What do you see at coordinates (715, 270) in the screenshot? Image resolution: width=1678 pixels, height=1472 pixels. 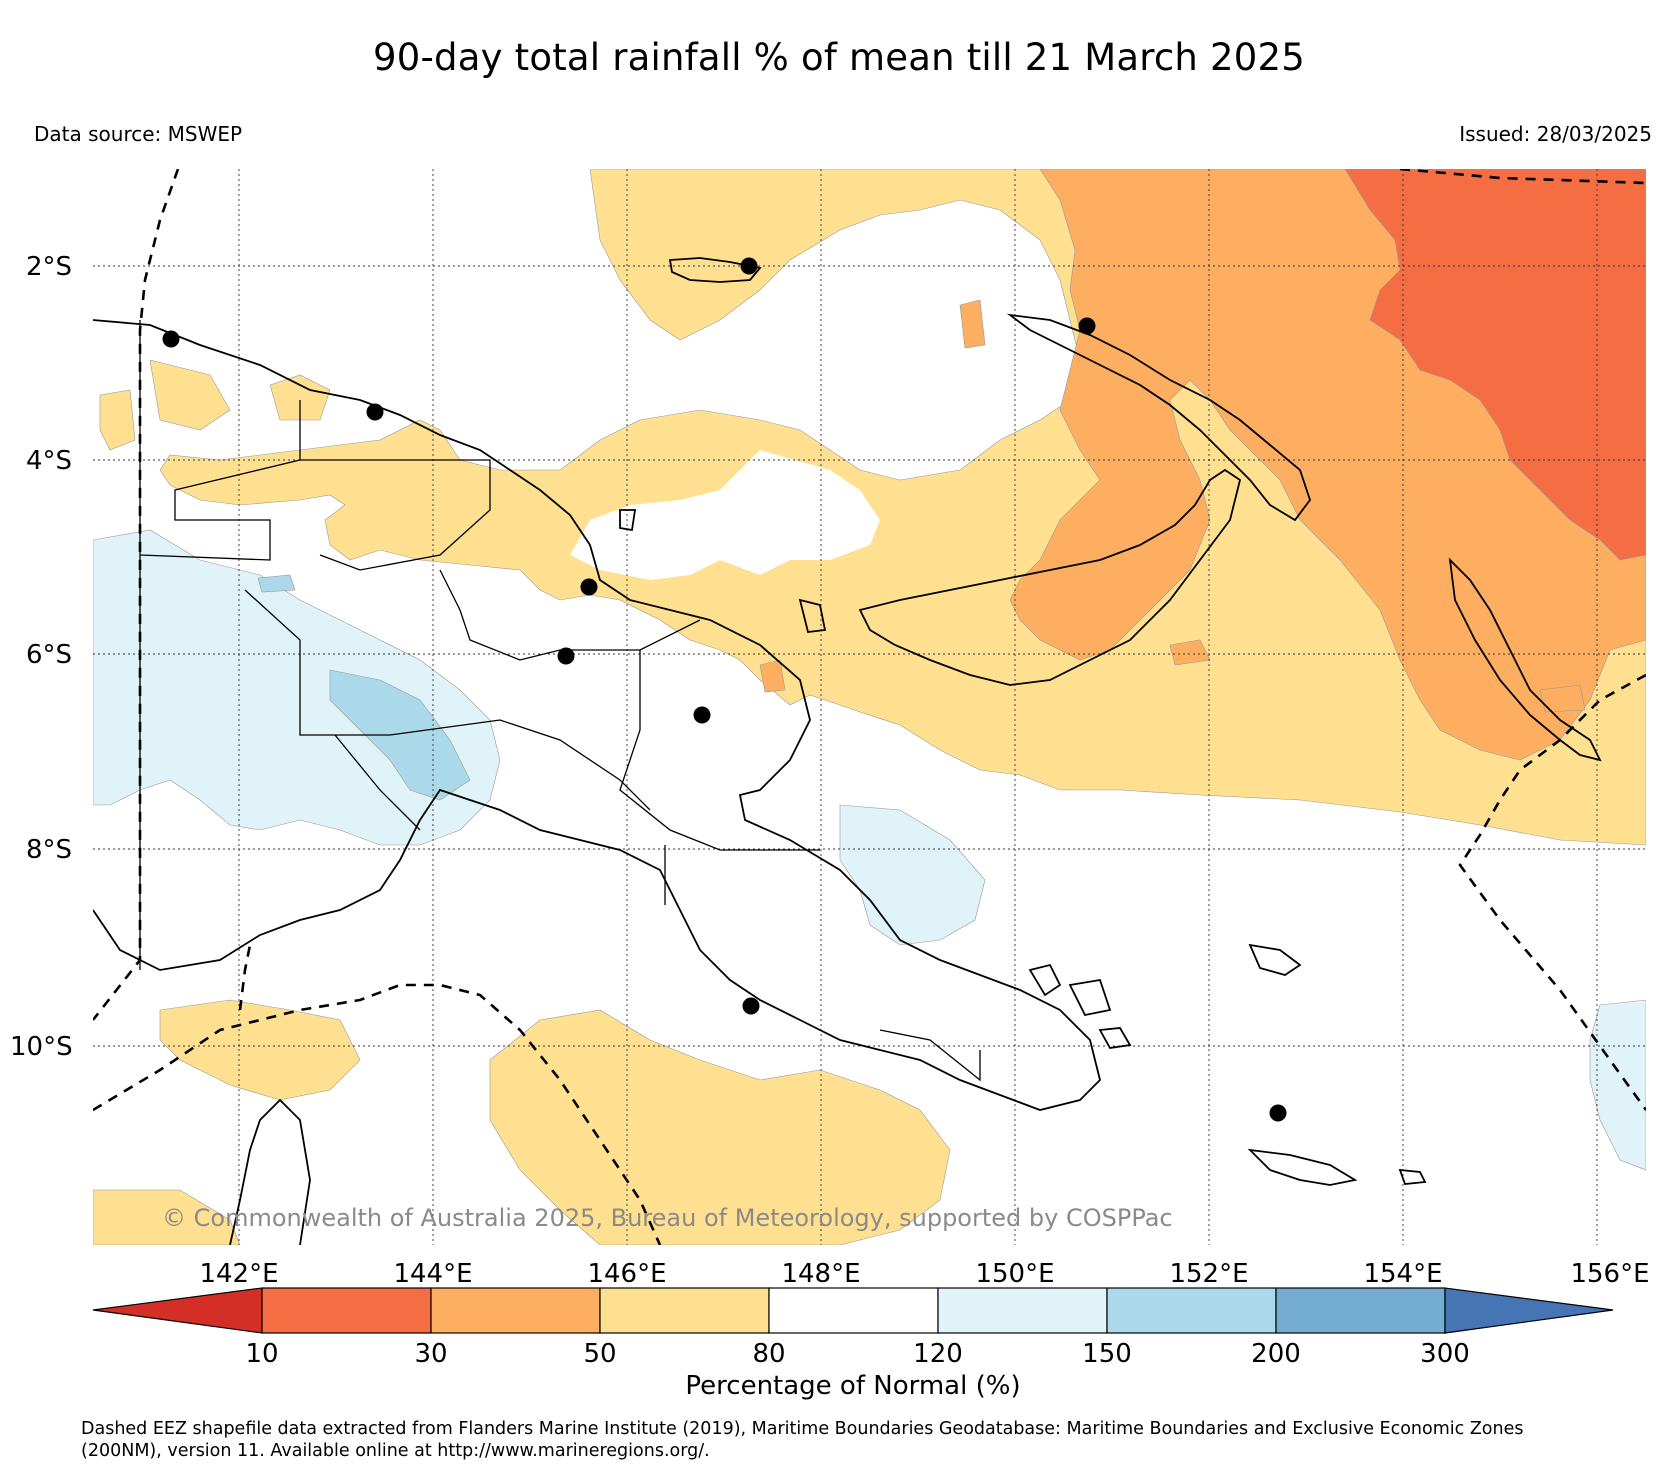 I see `manus-coastline` at bounding box center [715, 270].